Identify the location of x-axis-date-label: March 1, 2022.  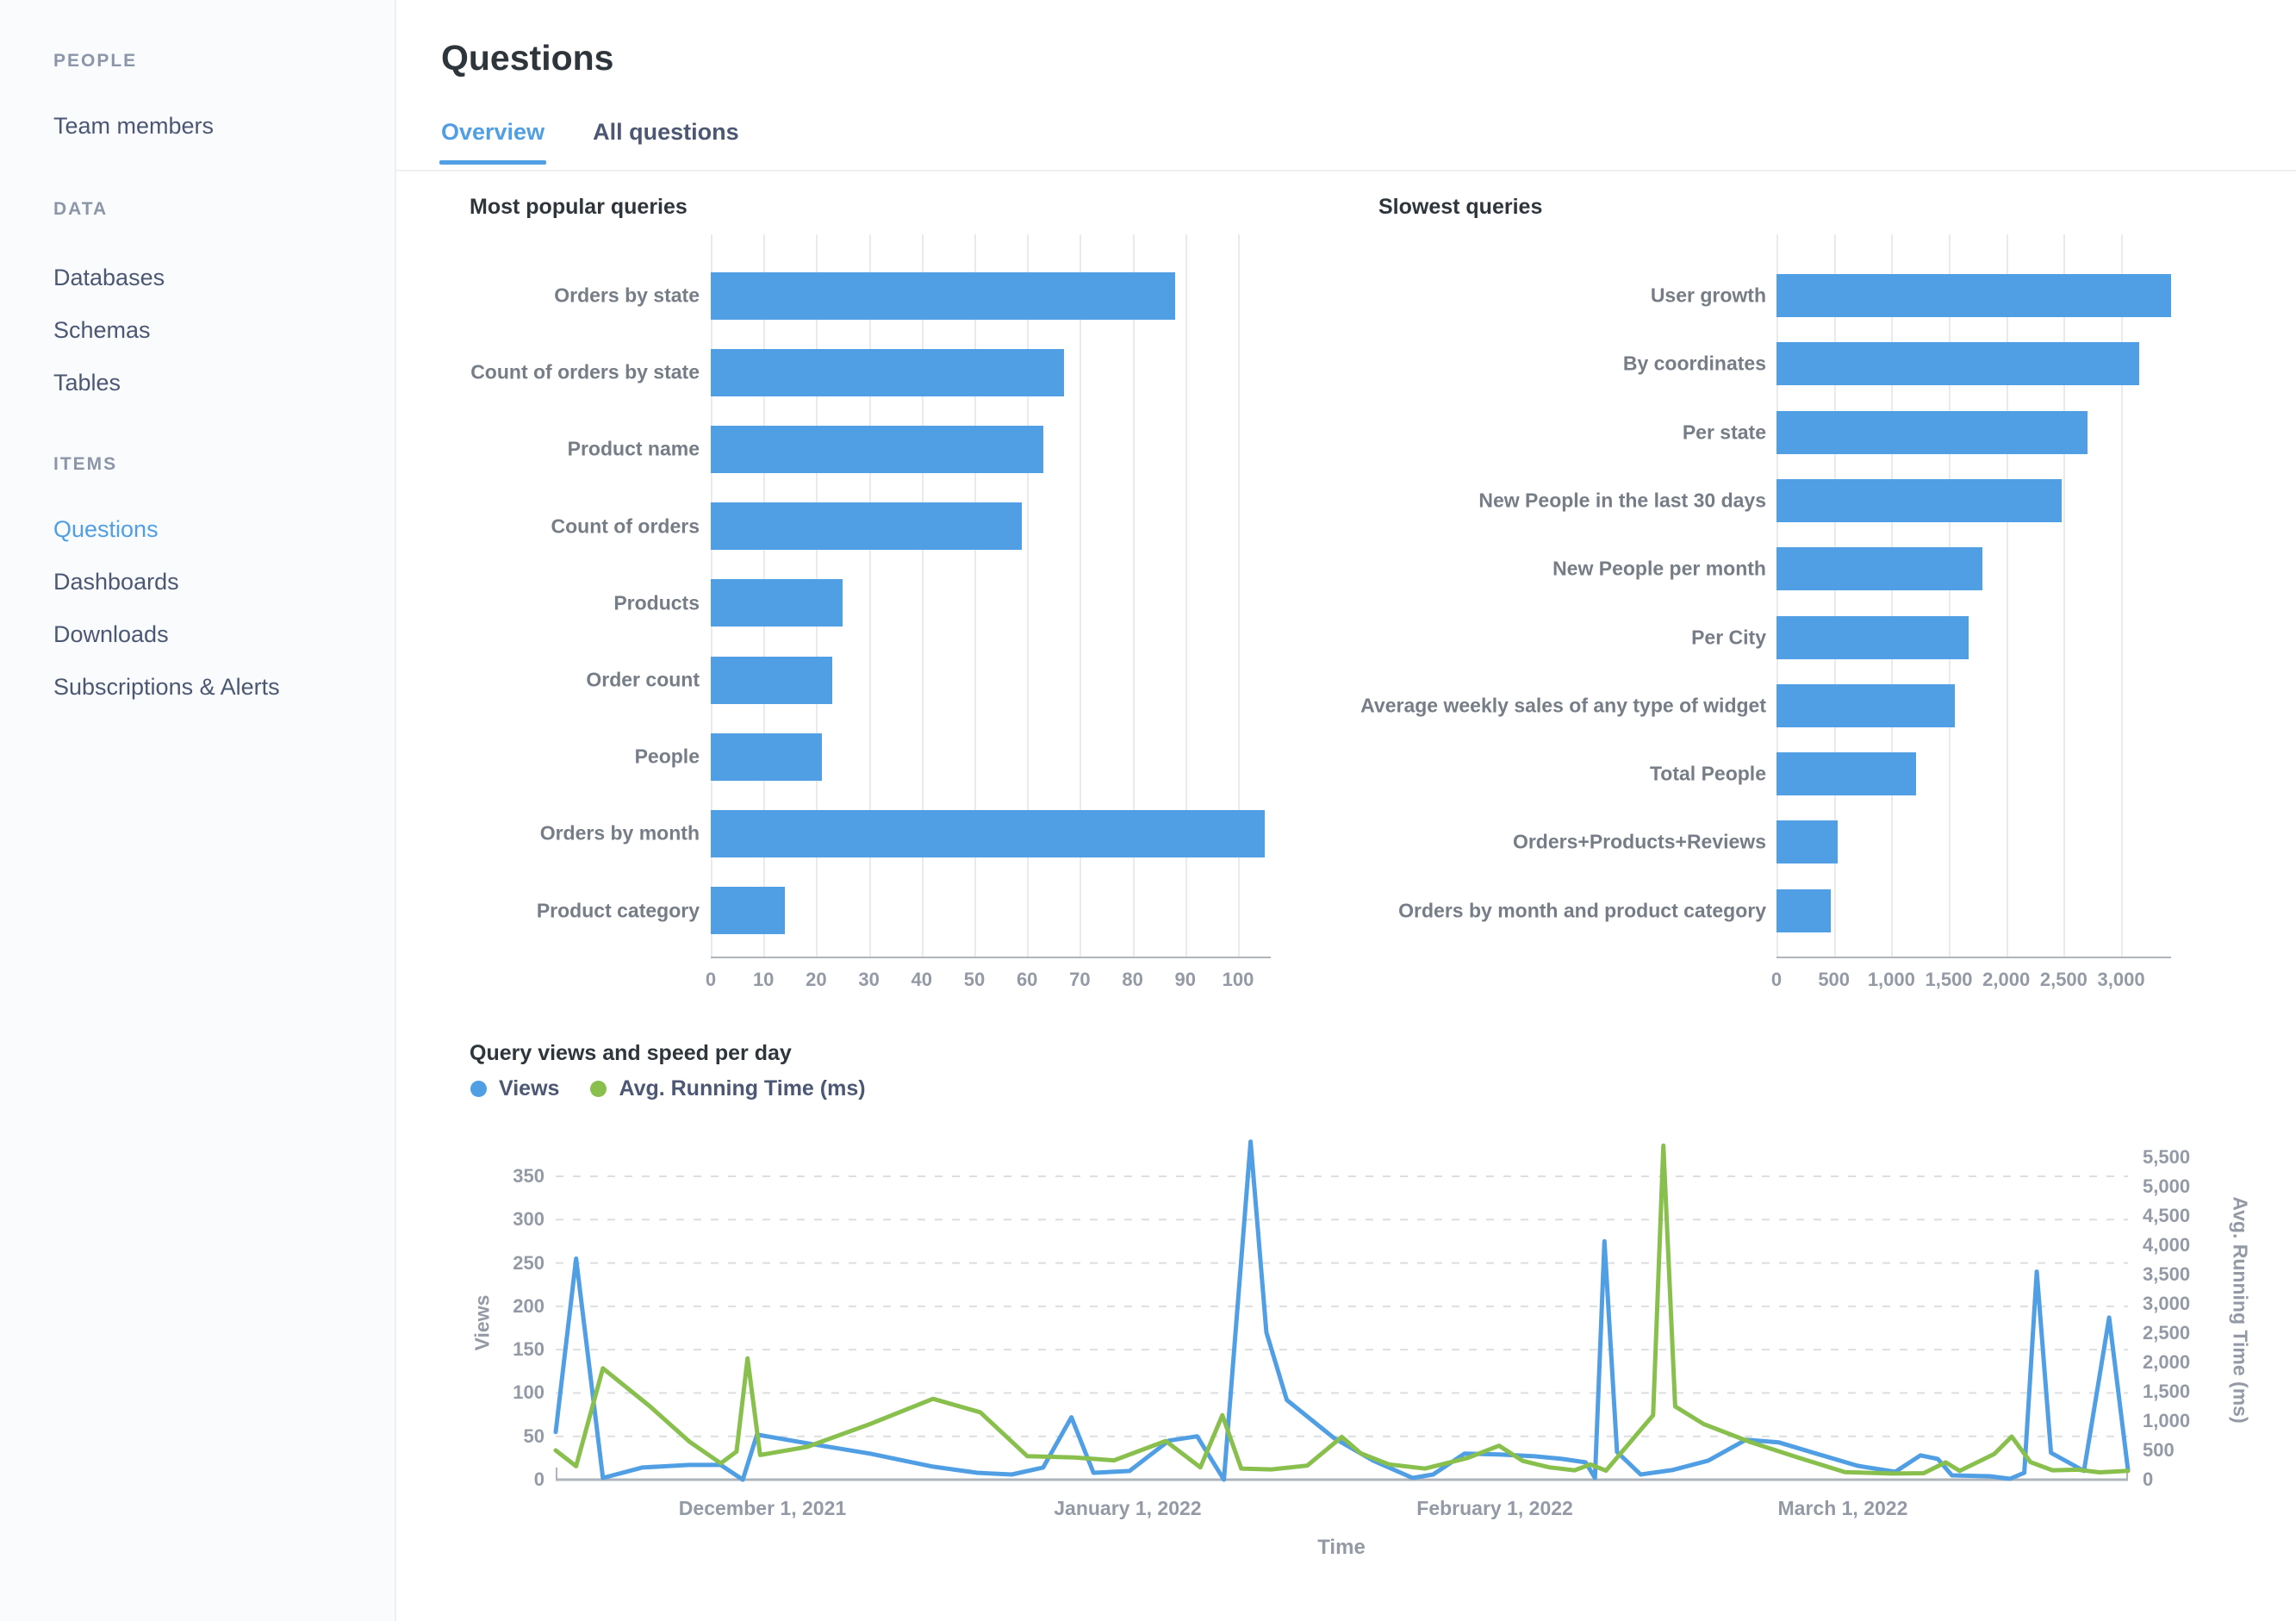
(1843, 1508).